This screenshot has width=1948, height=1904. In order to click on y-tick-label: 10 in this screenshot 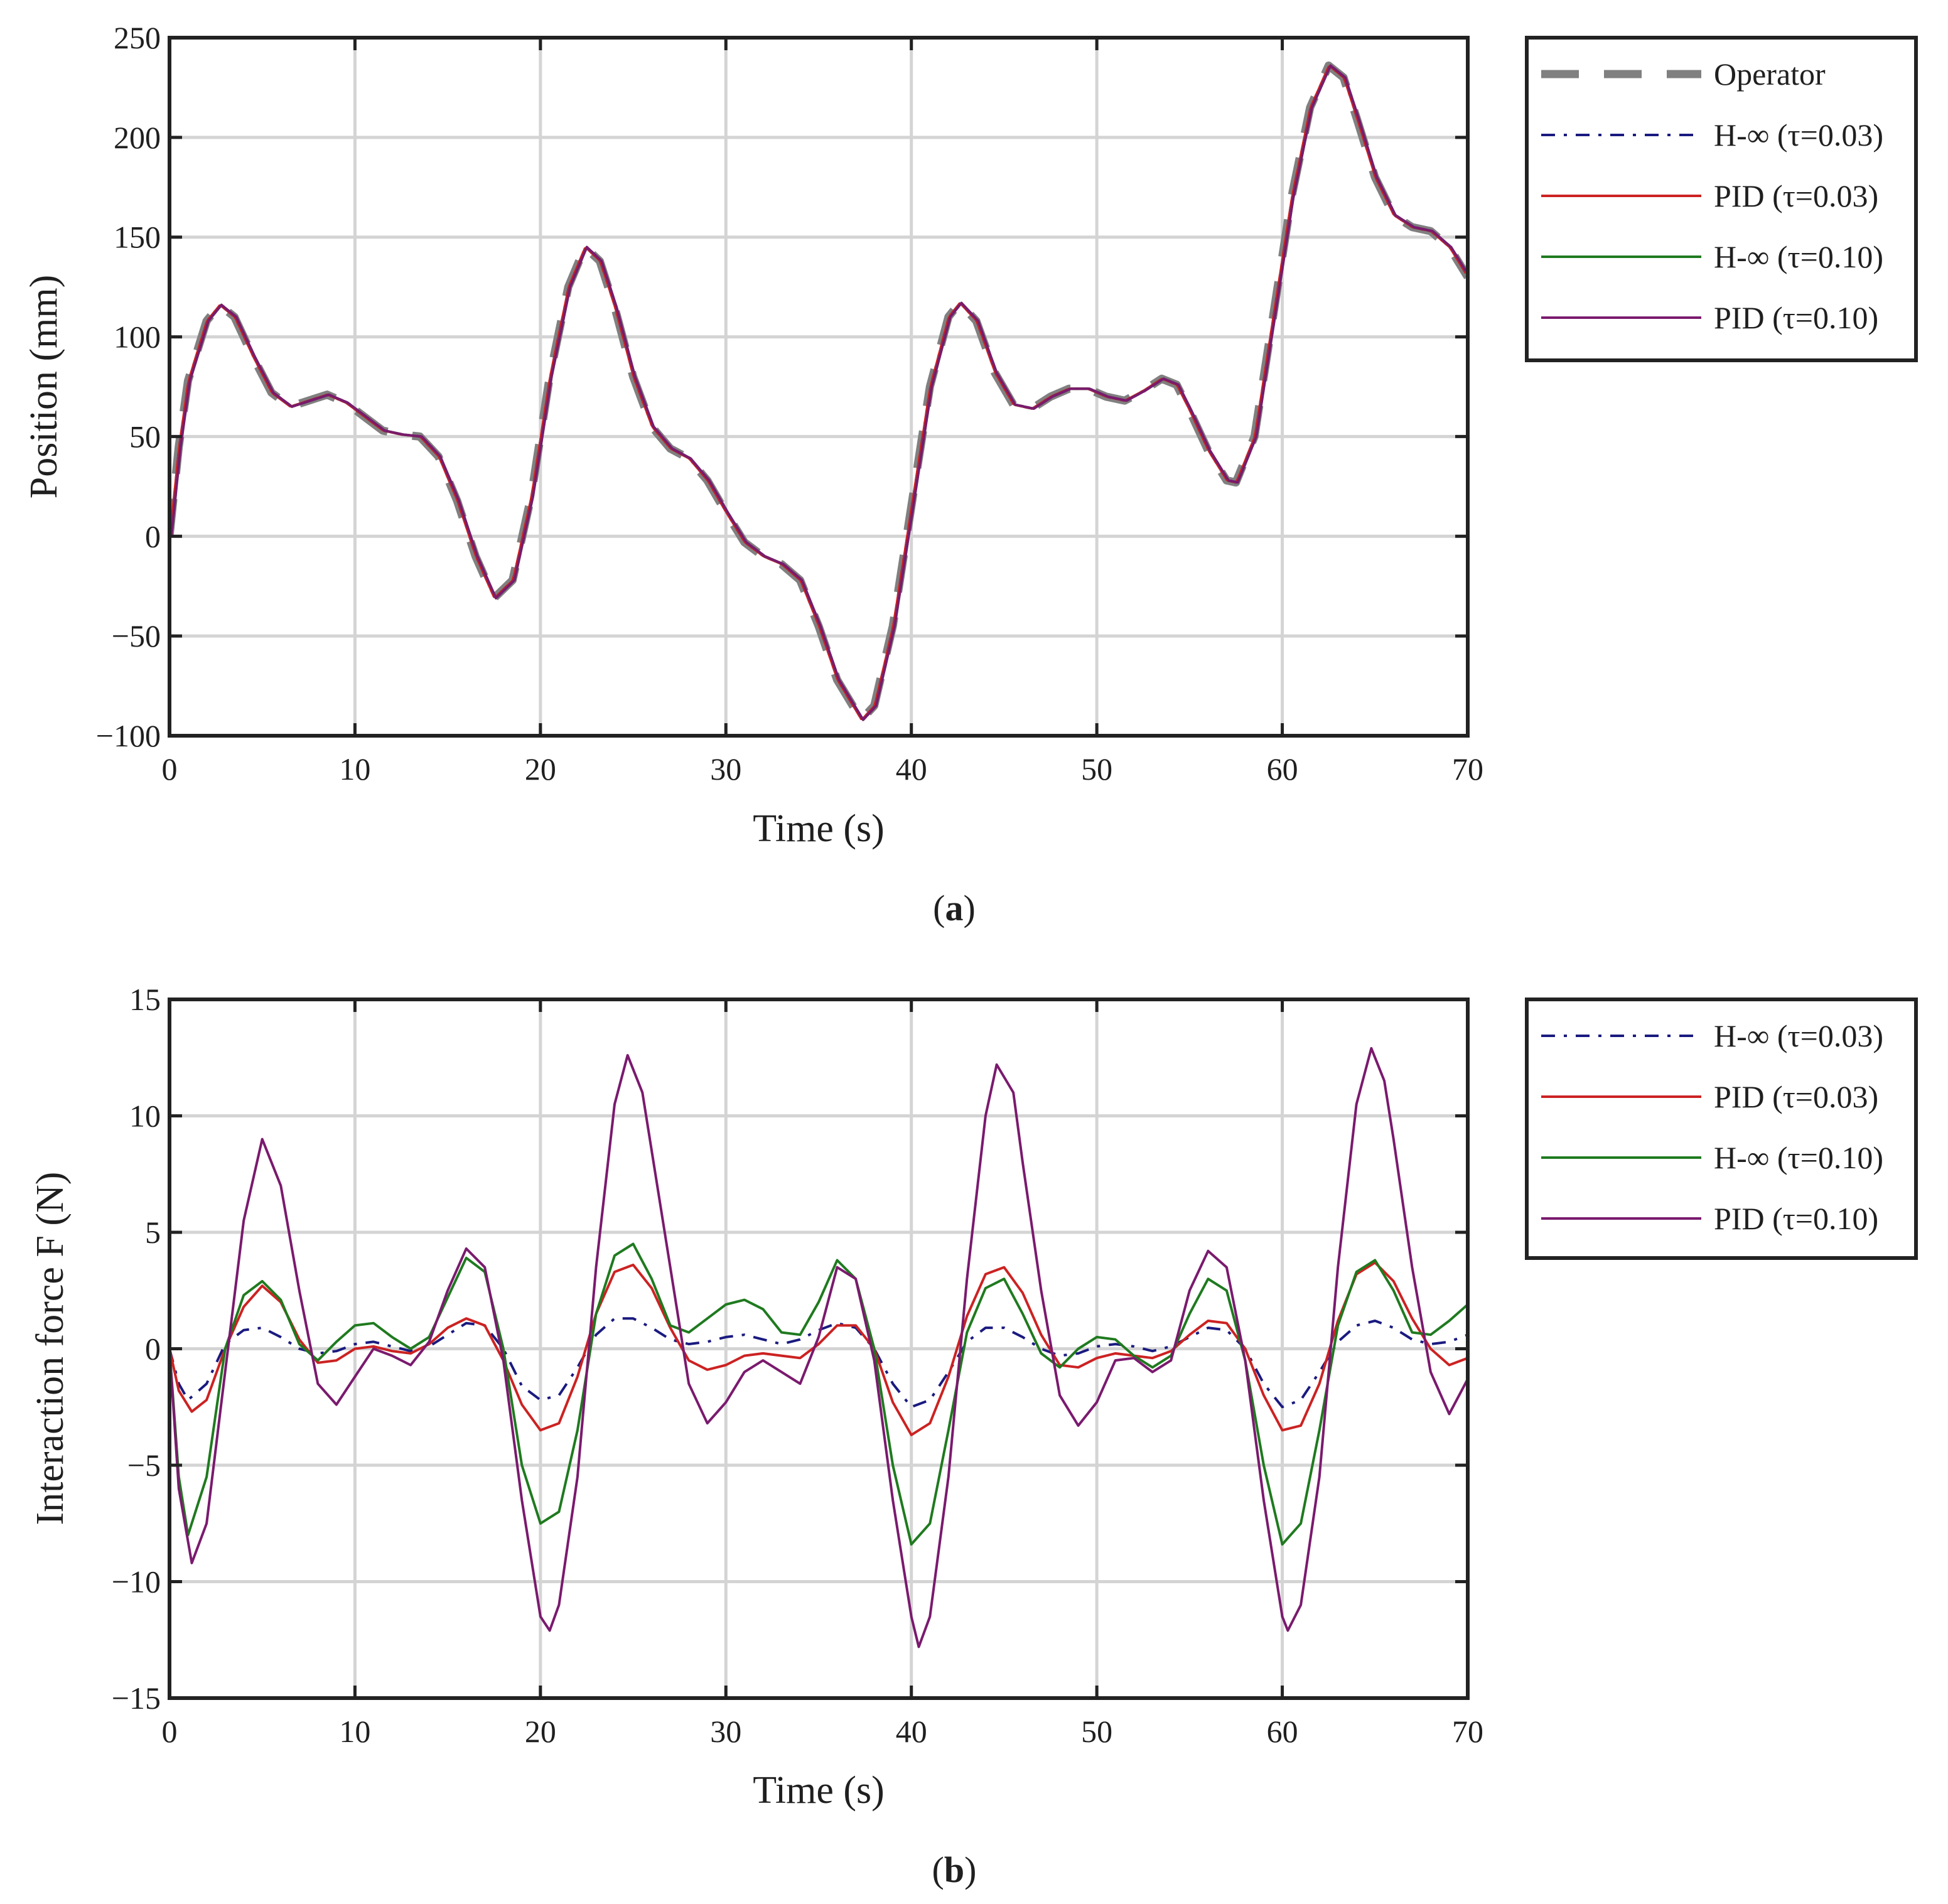, I will do `click(145, 1116)`.